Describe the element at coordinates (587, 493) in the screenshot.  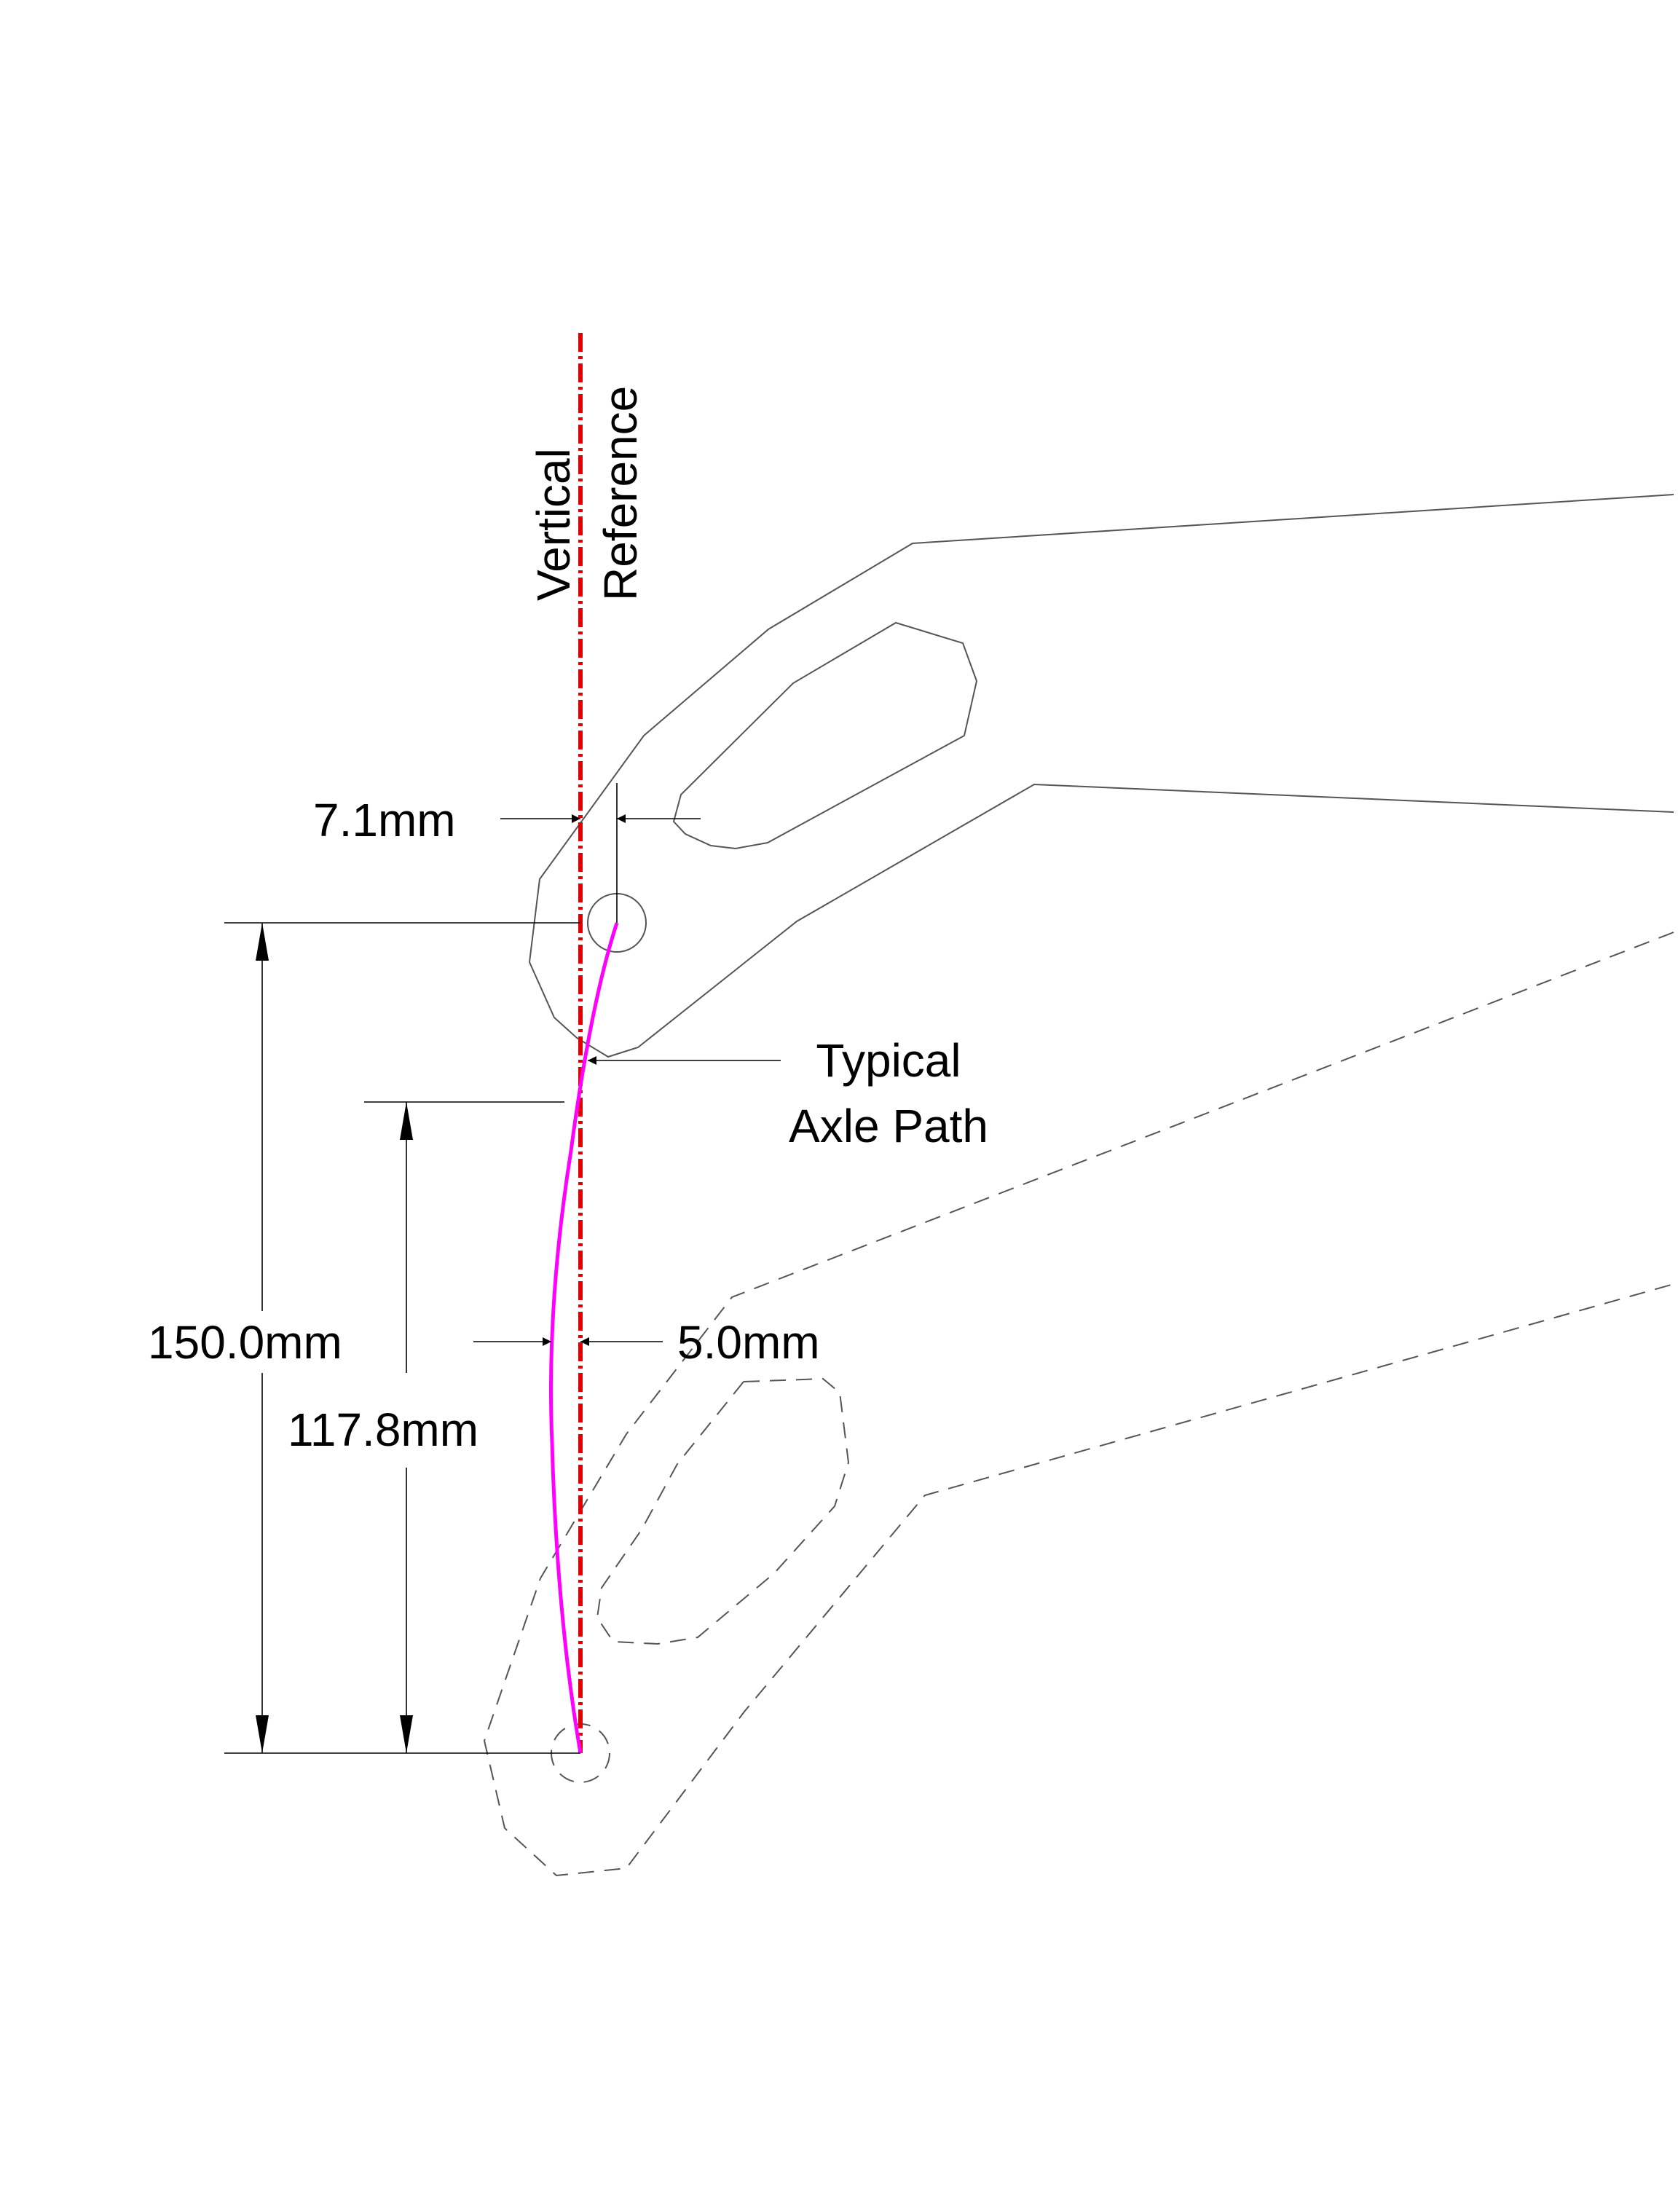
I see `vertical-reference-label: Vertical Reference` at that location.